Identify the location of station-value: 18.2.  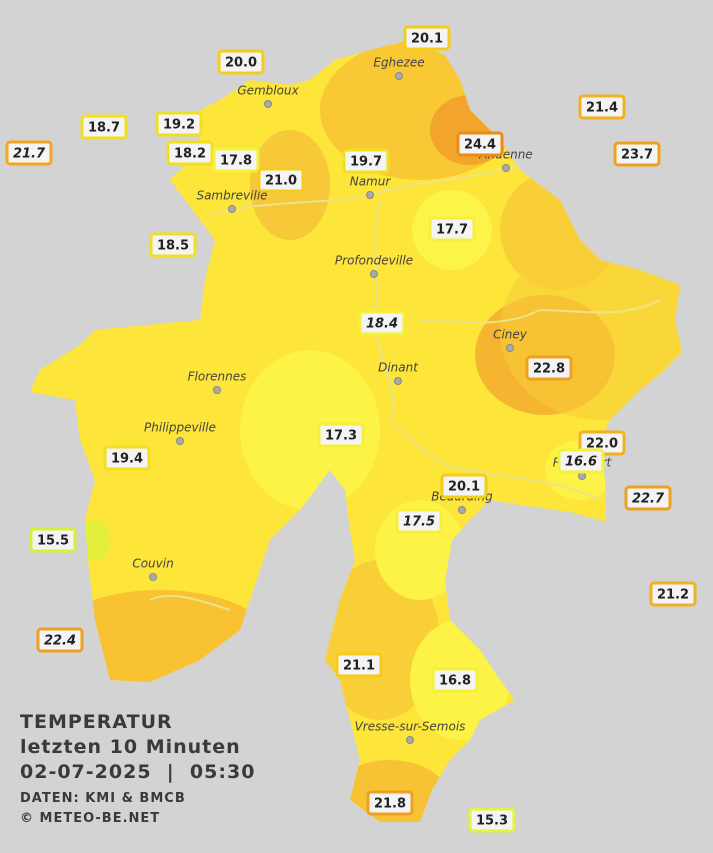
(190, 154).